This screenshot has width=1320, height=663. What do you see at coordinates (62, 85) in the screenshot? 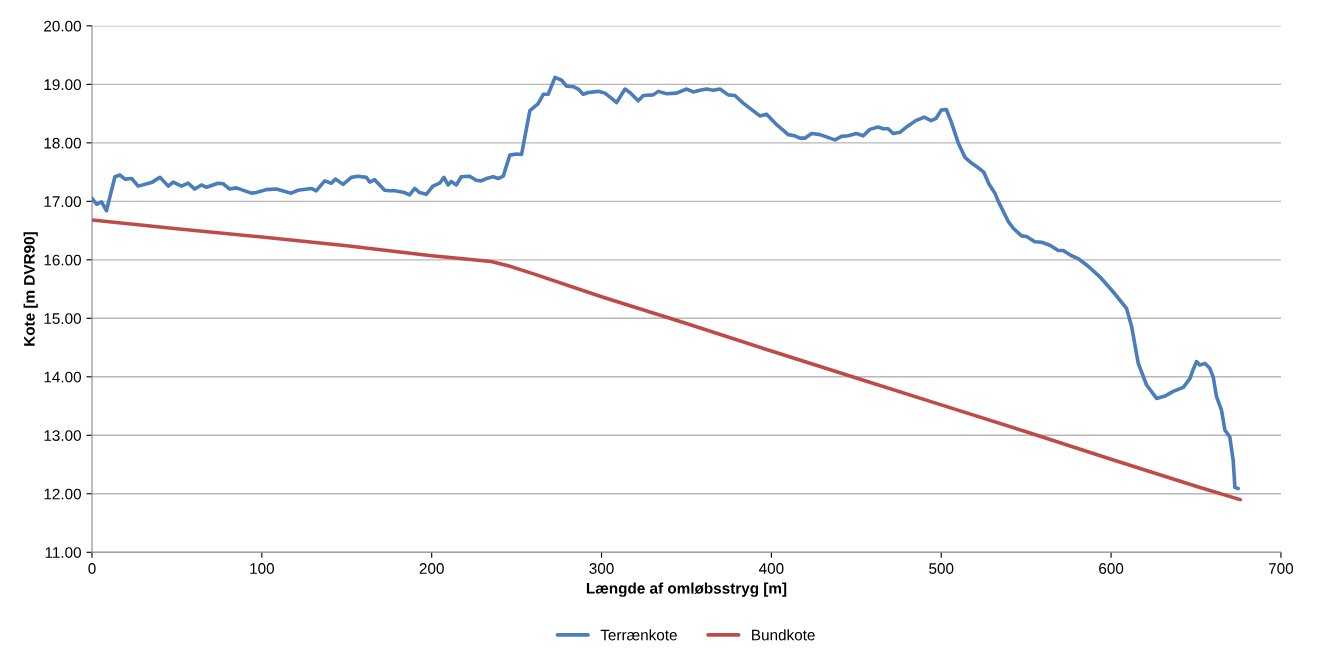
I see `y-tick-label: 19.00` at bounding box center [62, 85].